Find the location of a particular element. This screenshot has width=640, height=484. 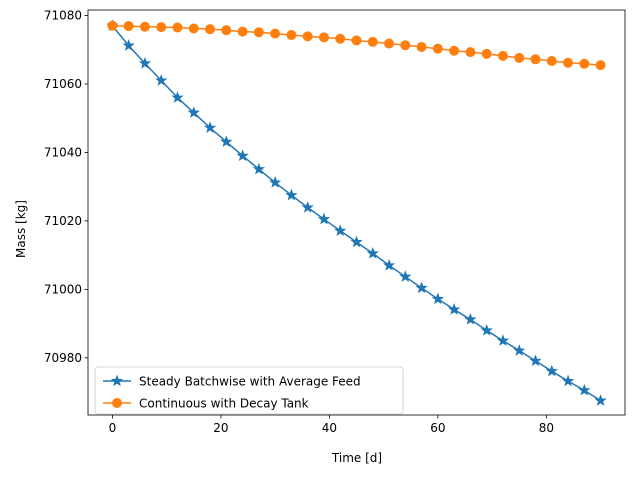

y-tick-label: 71040 is located at coordinates (63, 152).